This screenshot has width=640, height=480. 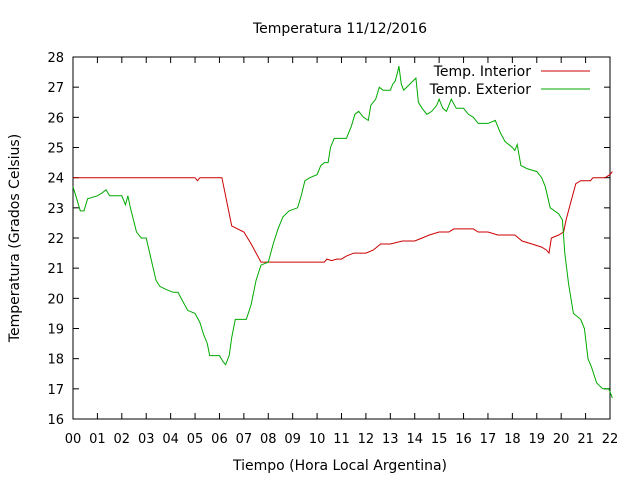 I want to click on chart-title: Temperatura 11/12/2016, so click(x=339, y=29).